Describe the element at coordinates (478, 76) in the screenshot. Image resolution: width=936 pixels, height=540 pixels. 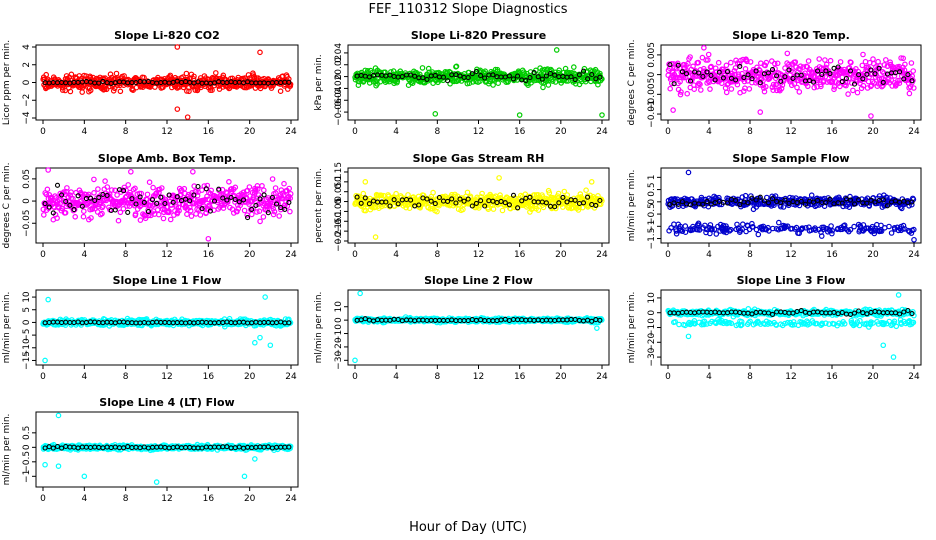
I see `mean-points` at that location.